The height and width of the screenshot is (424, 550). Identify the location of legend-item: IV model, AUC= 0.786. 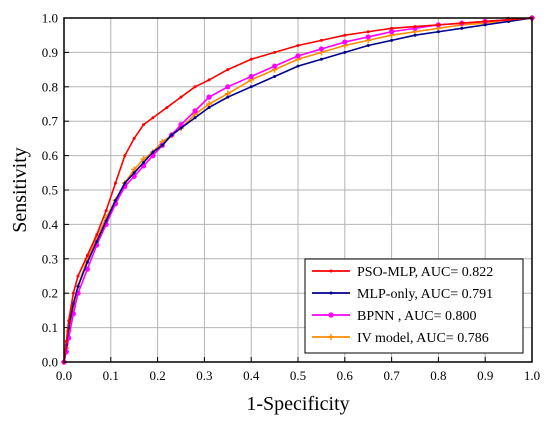
(400, 338).